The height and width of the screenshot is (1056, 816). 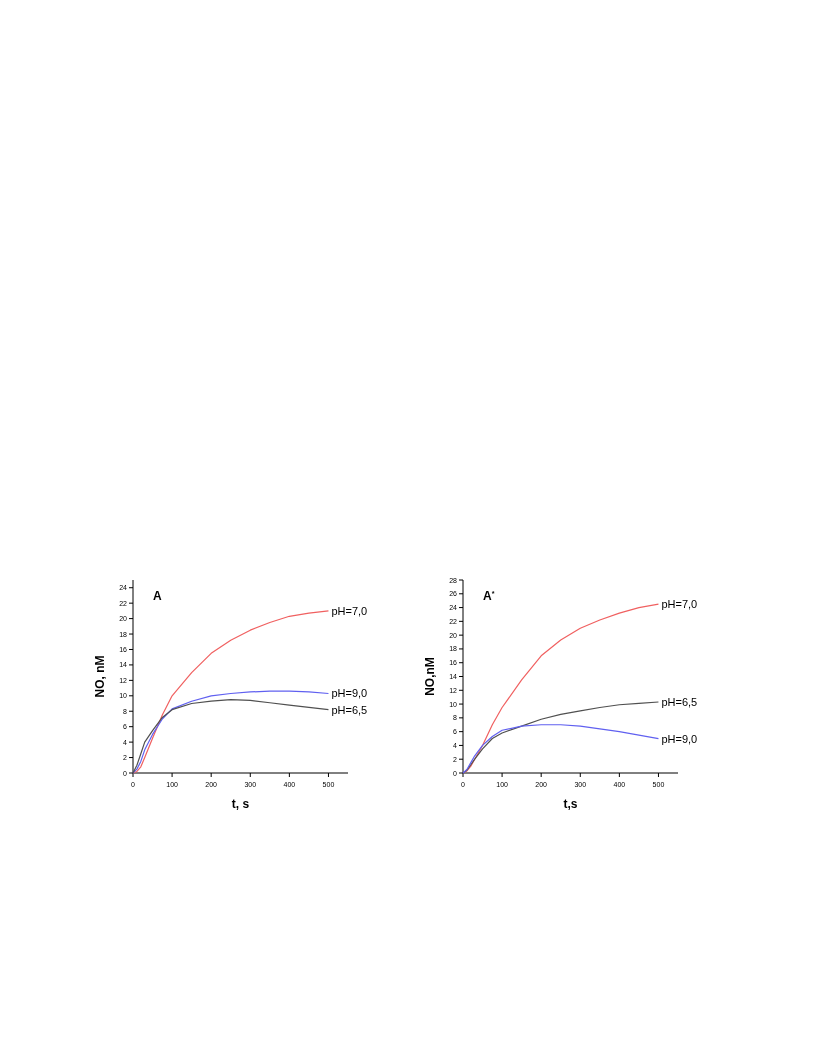 I want to click on y-axis-title: NO, nM, so click(x=100, y=676).